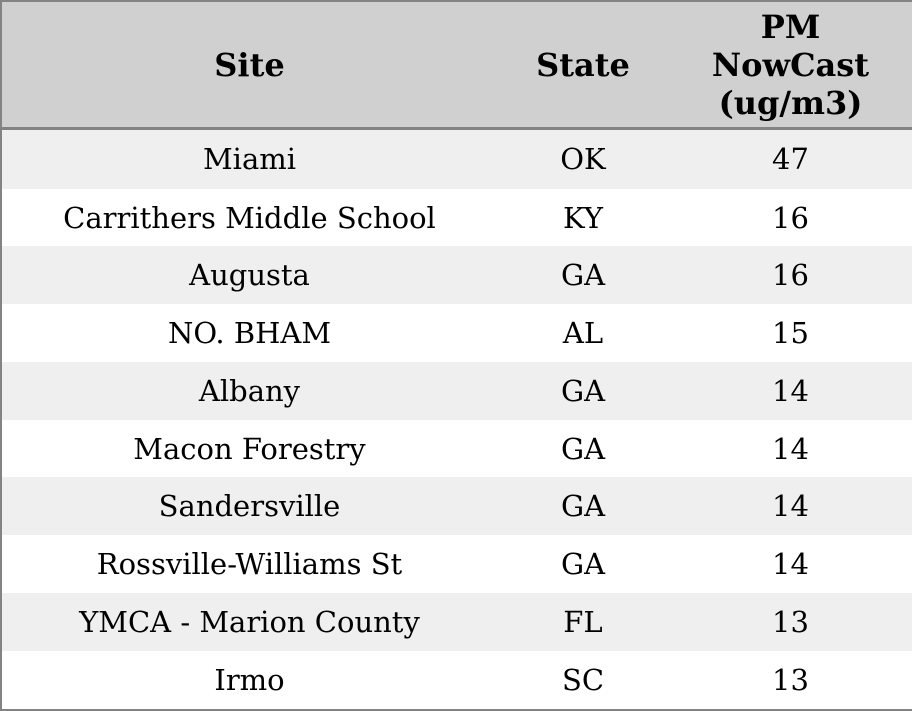 This screenshot has height=711, width=912. I want to click on site-cell: Albany, so click(249, 390).